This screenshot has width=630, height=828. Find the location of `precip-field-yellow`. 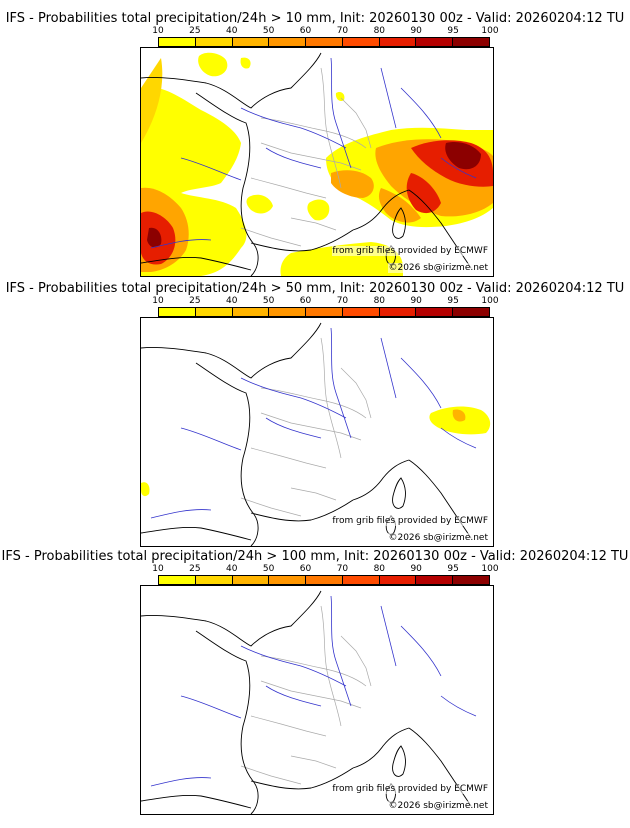

precip-field-yellow is located at coordinates (316, 451).